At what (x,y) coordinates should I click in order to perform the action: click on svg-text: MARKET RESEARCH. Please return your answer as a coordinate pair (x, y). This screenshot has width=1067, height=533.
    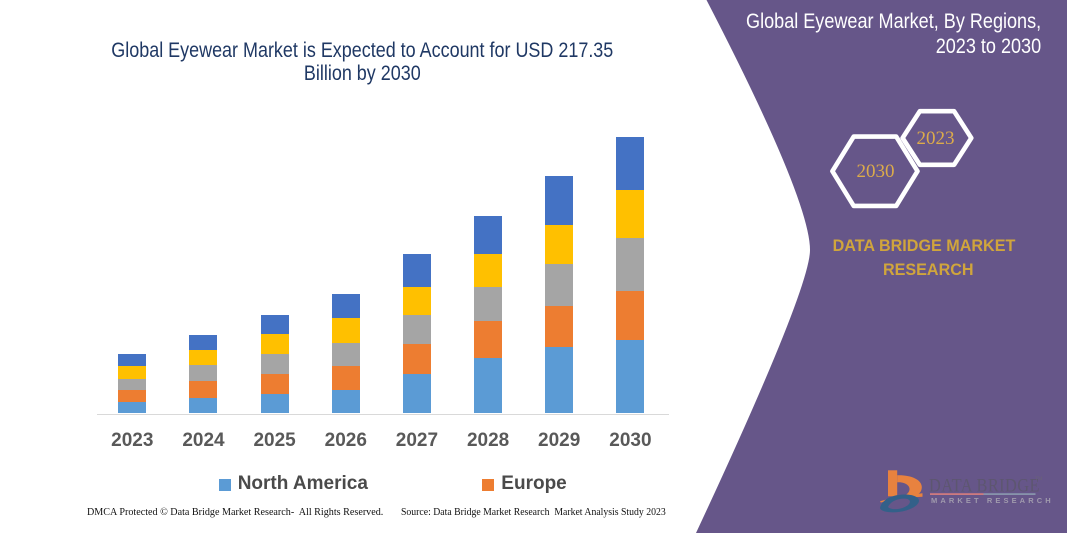
    Looking at the image, I should click on (992, 500).